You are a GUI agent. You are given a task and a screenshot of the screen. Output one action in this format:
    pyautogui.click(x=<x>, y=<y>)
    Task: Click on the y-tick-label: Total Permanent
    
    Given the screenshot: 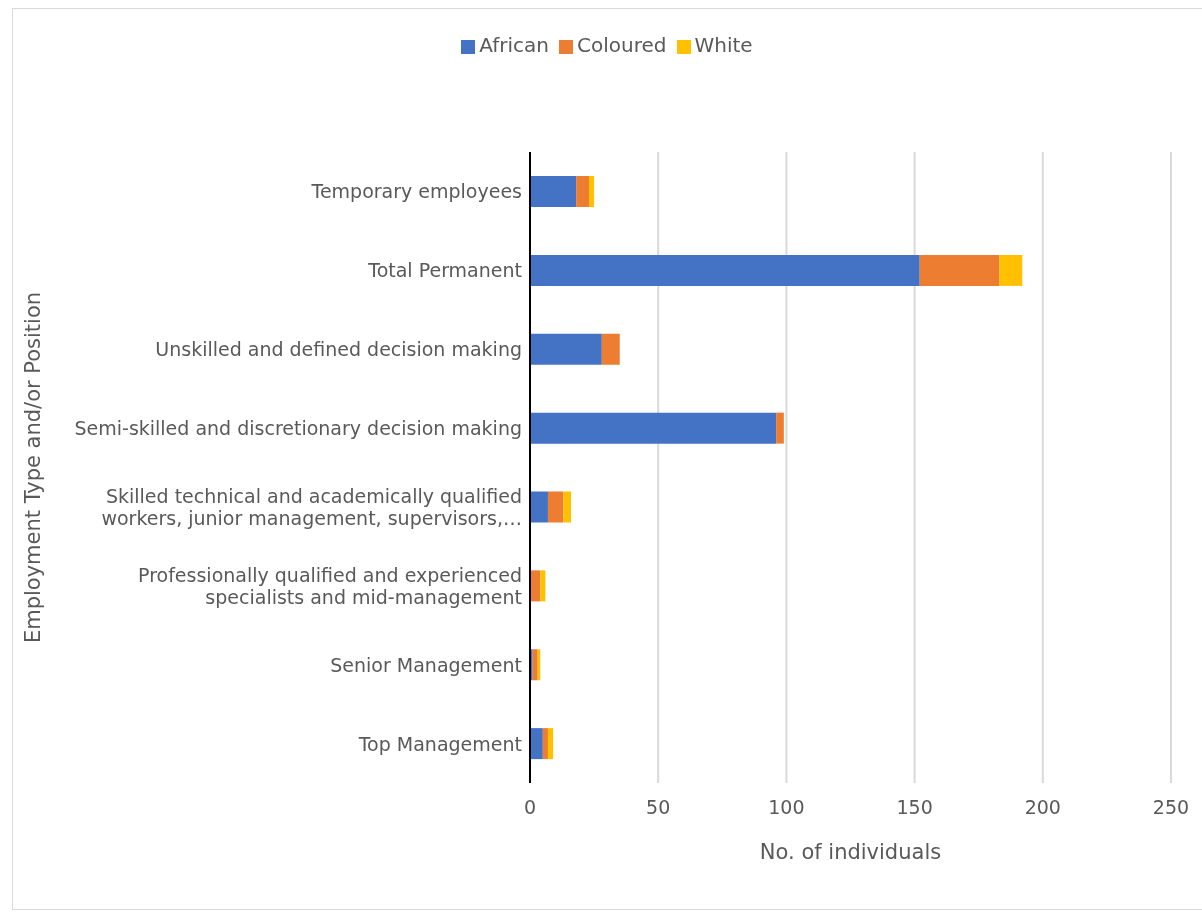 What is the action you would take?
    pyautogui.click(x=444, y=270)
    